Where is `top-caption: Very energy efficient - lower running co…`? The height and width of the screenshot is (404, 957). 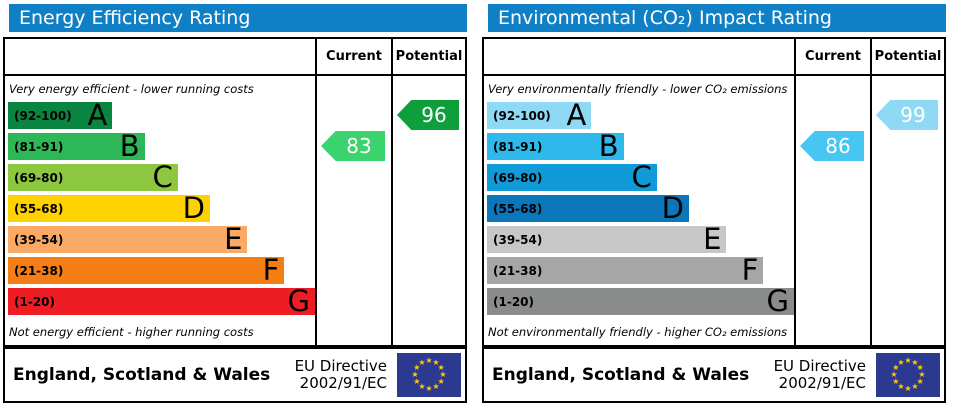 top-caption: Very energy efficient - lower running co… is located at coordinates (131, 89).